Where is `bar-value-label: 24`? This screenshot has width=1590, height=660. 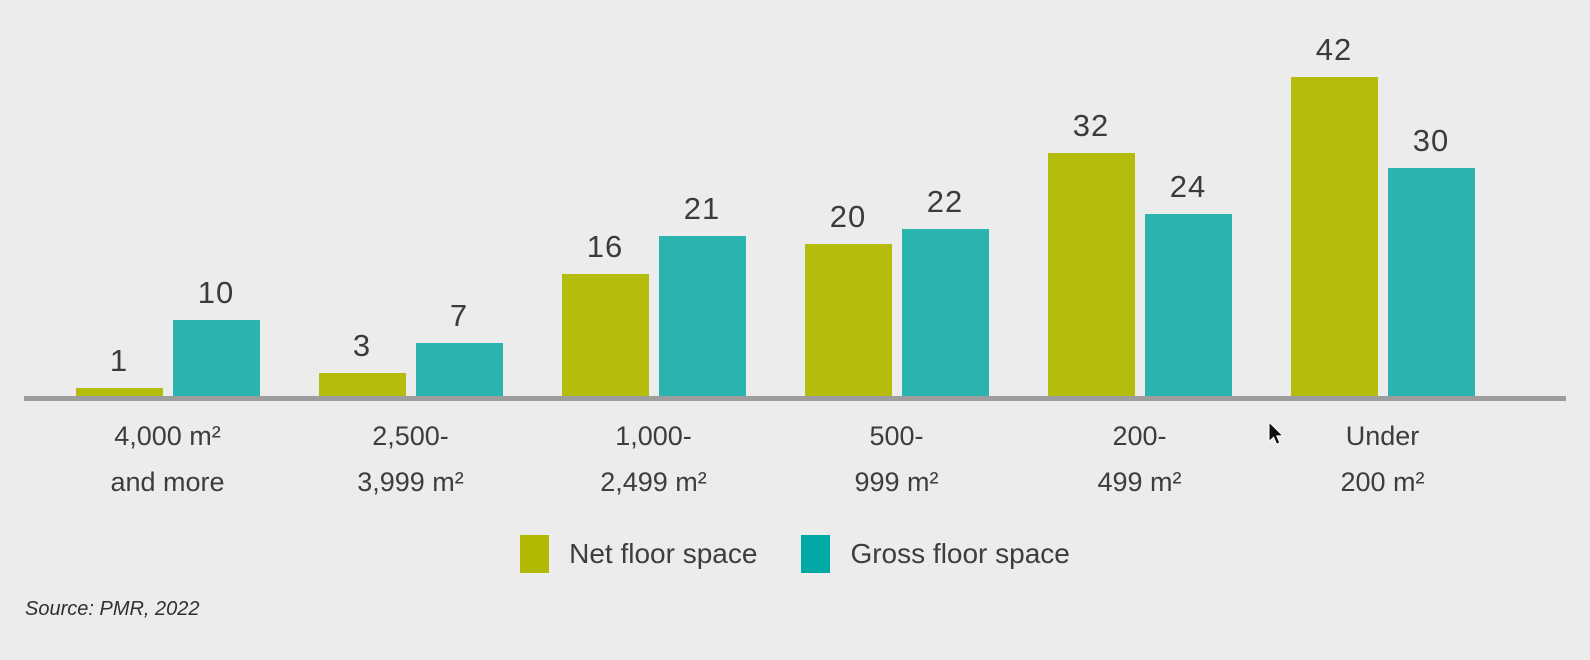
bar-value-label: 24 is located at coordinates (1188, 186).